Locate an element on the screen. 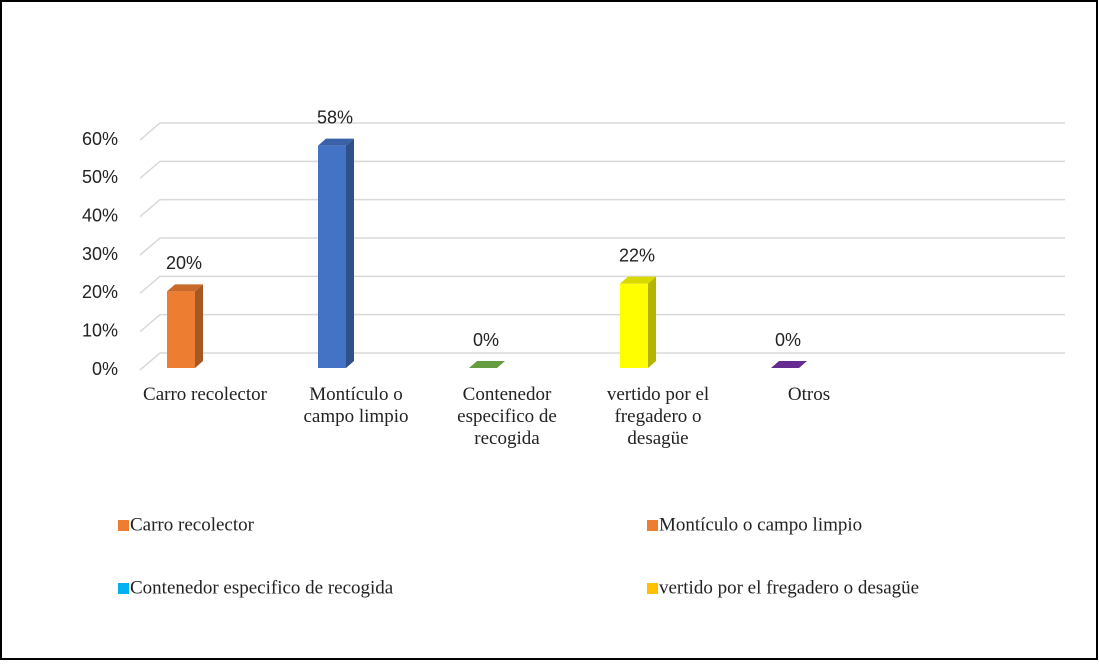 Image resolution: width=1099 pixels, height=671 pixels. legend-label: vertido por el fregadero o desagüe is located at coordinates (789, 587).